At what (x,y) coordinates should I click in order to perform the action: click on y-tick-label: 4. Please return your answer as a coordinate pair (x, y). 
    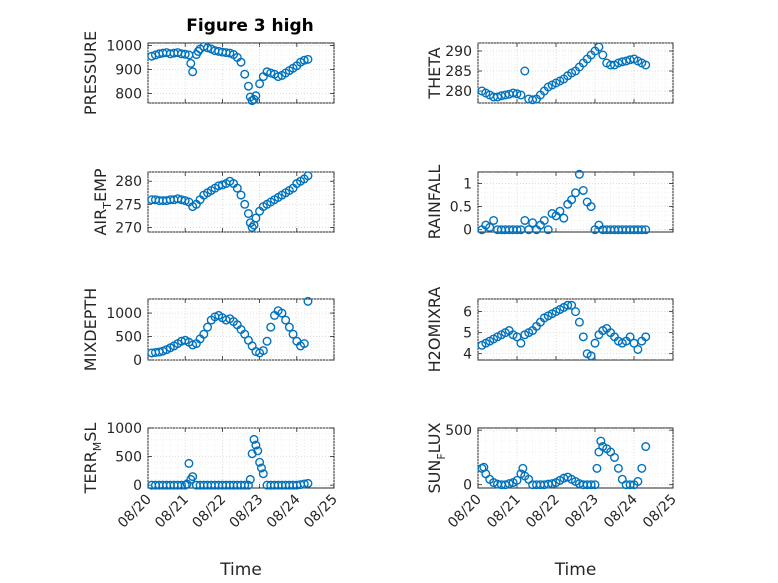
    Looking at the image, I should click on (467, 355).